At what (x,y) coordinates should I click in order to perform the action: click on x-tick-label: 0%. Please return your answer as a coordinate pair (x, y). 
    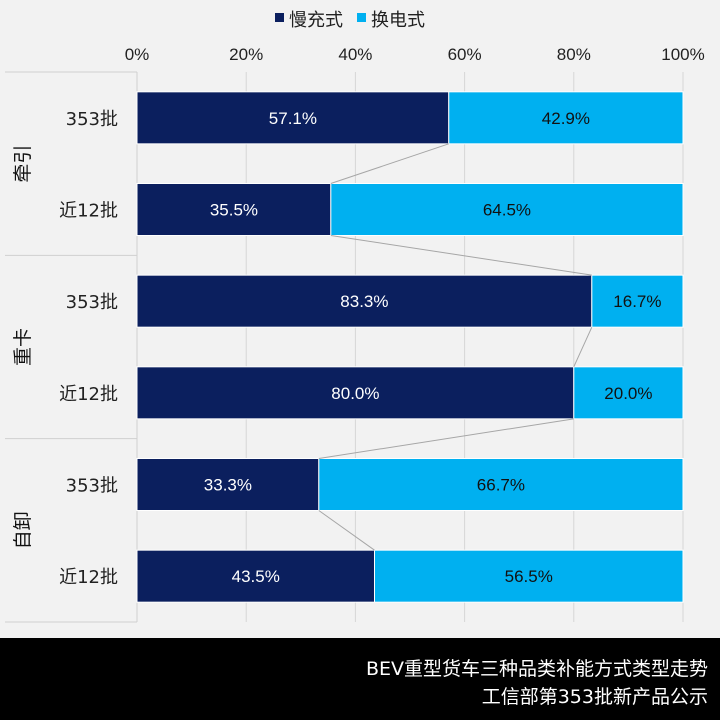
    Looking at the image, I should click on (137, 54).